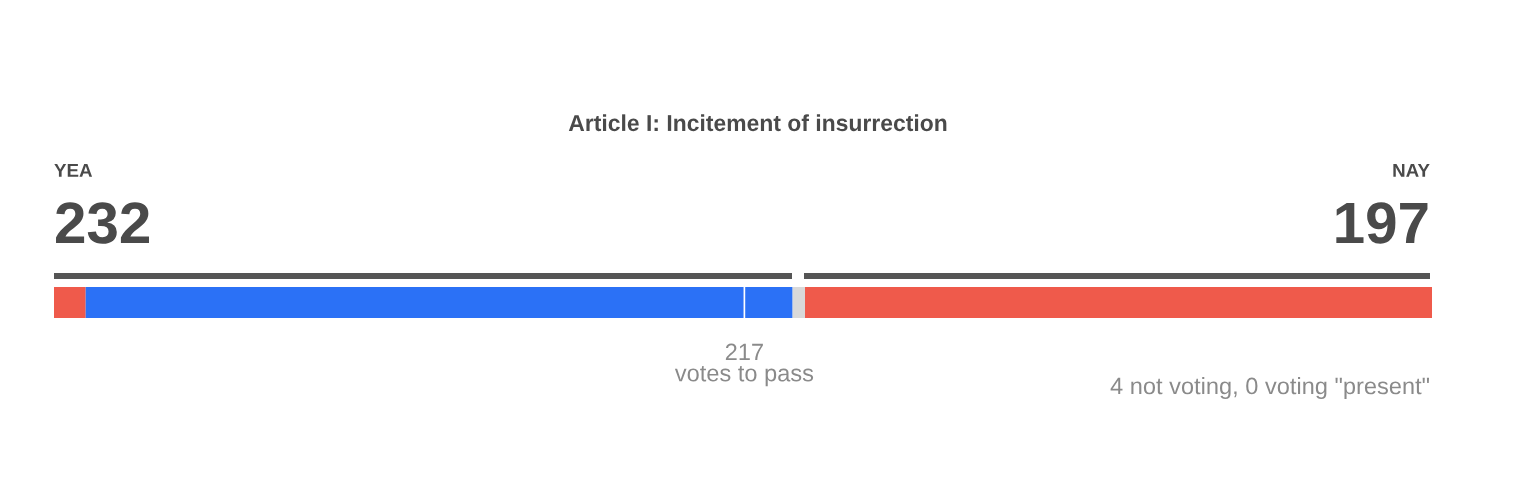 This screenshot has width=1516, height=482. What do you see at coordinates (1270, 388) in the screenshot?
I see `text: 4 not voting, 0 voting "present"` at bounding box center [1270, 388].